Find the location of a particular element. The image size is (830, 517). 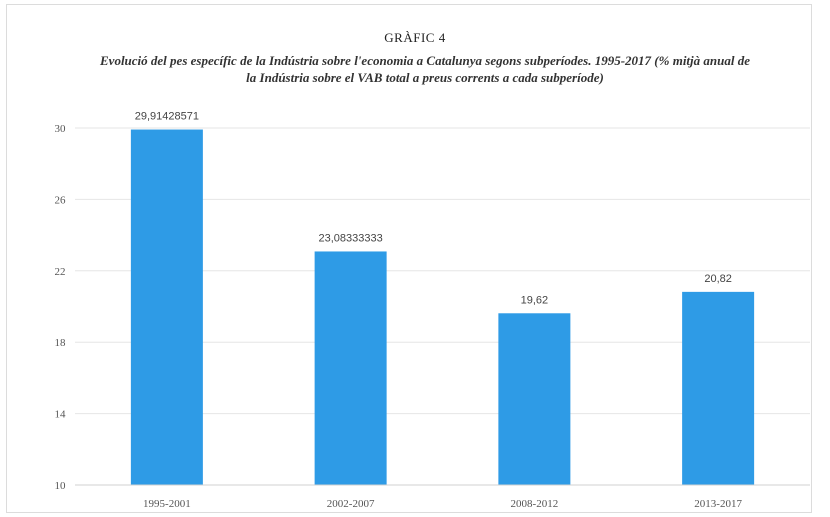

x-tick-label: 2008-2012 is located at coordinates (535, 504).